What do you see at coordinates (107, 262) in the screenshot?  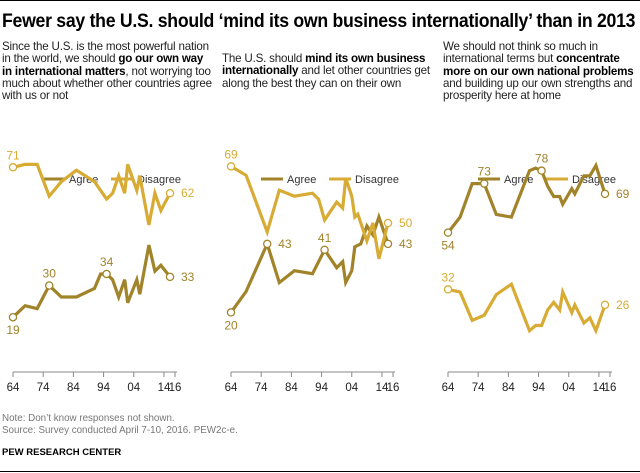 I see `data-label: 34` at bounding box center [107, 262].